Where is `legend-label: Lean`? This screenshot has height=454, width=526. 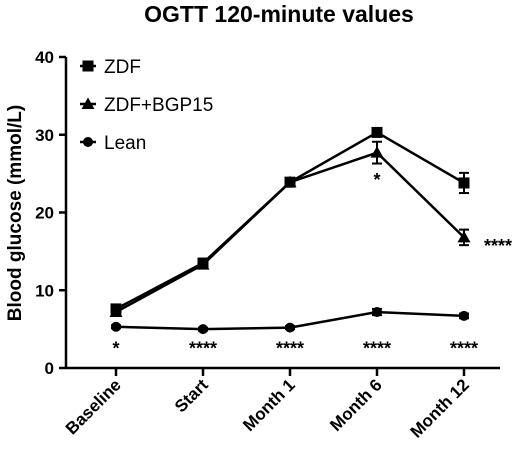 legend-label: Lean is located at coordinates (125, 143).